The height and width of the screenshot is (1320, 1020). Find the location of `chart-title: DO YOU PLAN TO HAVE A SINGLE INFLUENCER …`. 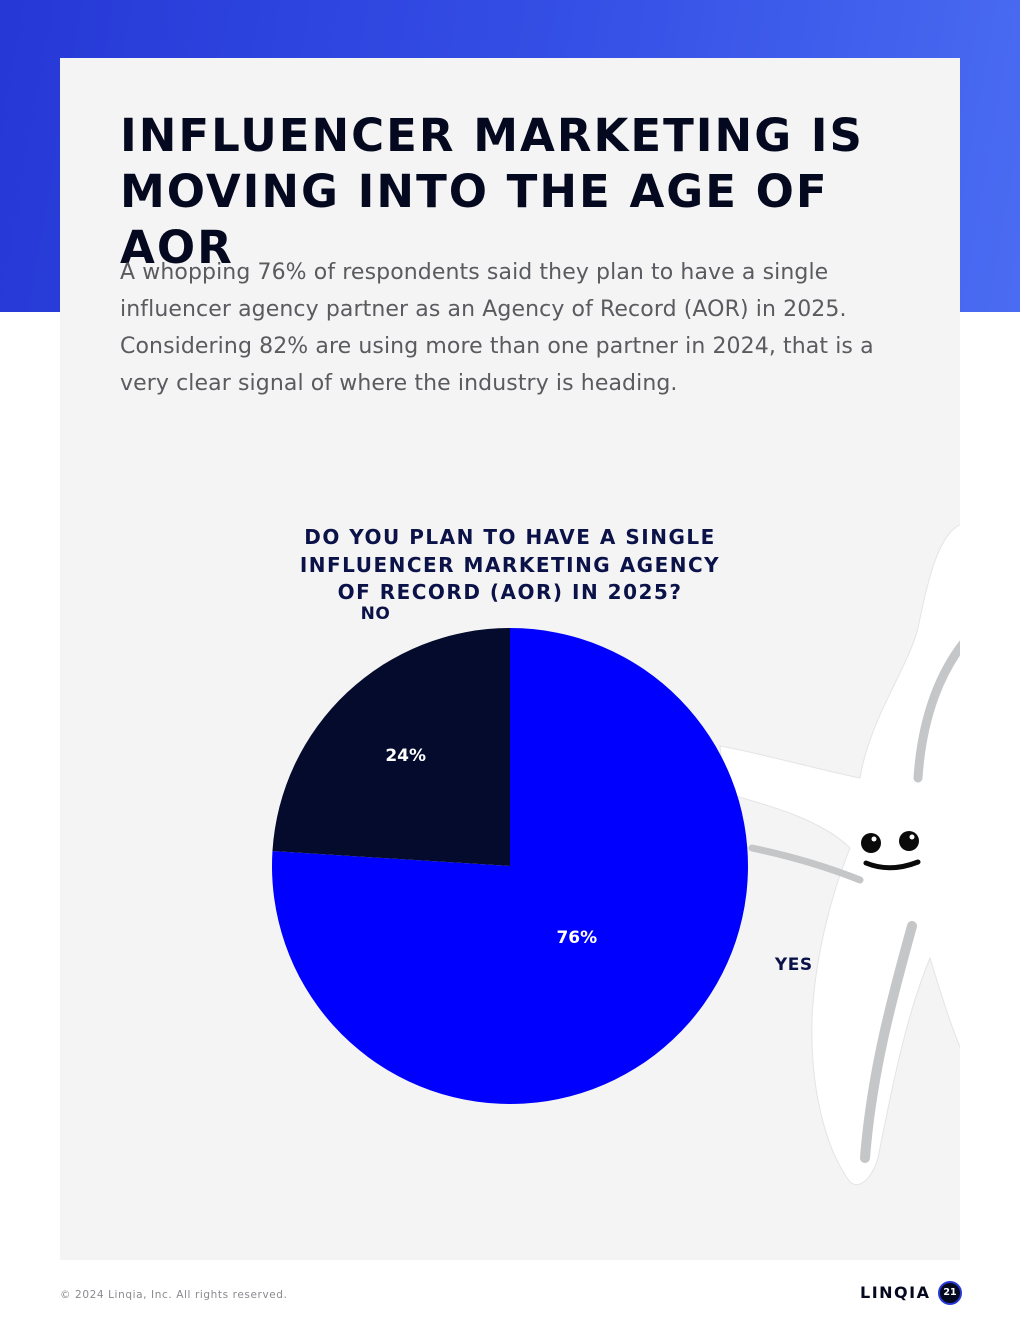

chart-title: DO YOU PLAN TO HAVE A SINGLE INFLUENCER … is located at coordinates (510, 565).